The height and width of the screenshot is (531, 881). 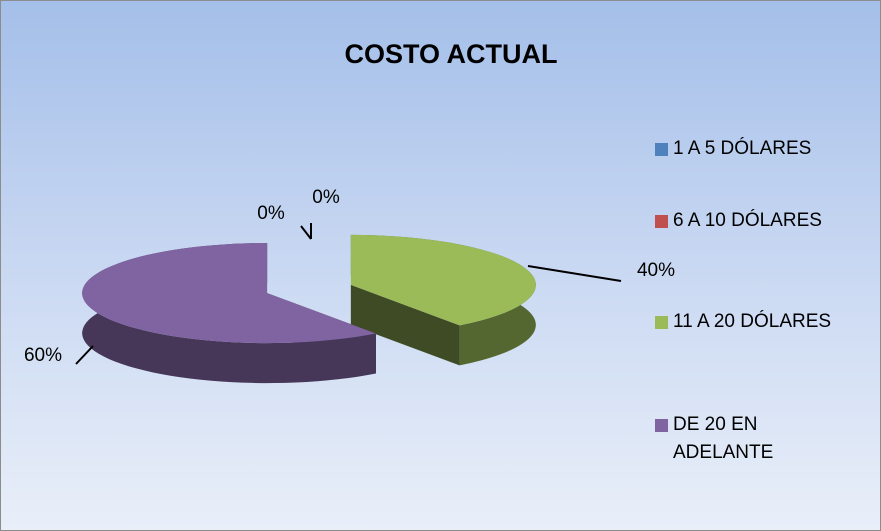 I want to click on data-label: 40%, so click(x=656, y=270).